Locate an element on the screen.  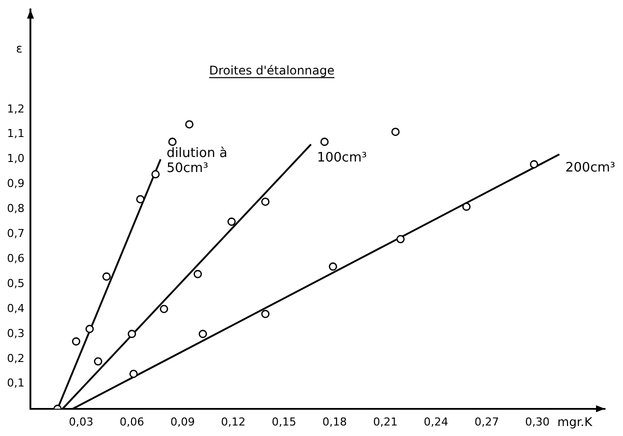
x-tick-label: 0,24 is located at coordinates (436, 421).